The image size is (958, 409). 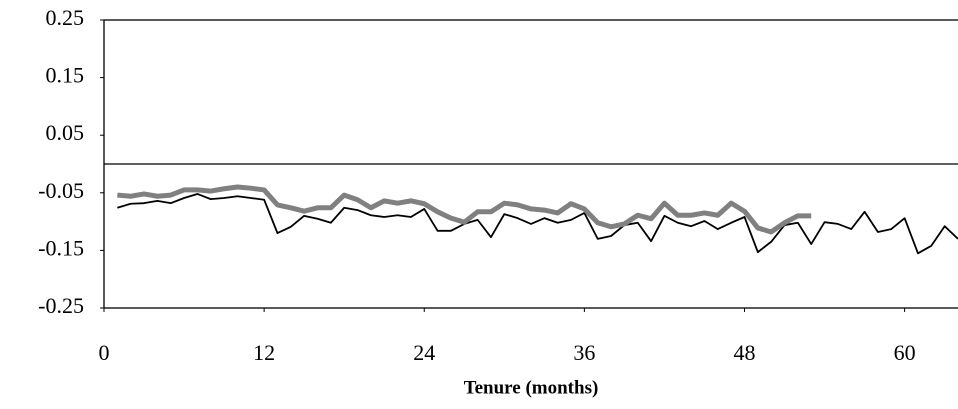 What do you see at coordinates (104, 352) in the screenshot?
I see `x-tick-label: 0` at bounding box center [104, 352].